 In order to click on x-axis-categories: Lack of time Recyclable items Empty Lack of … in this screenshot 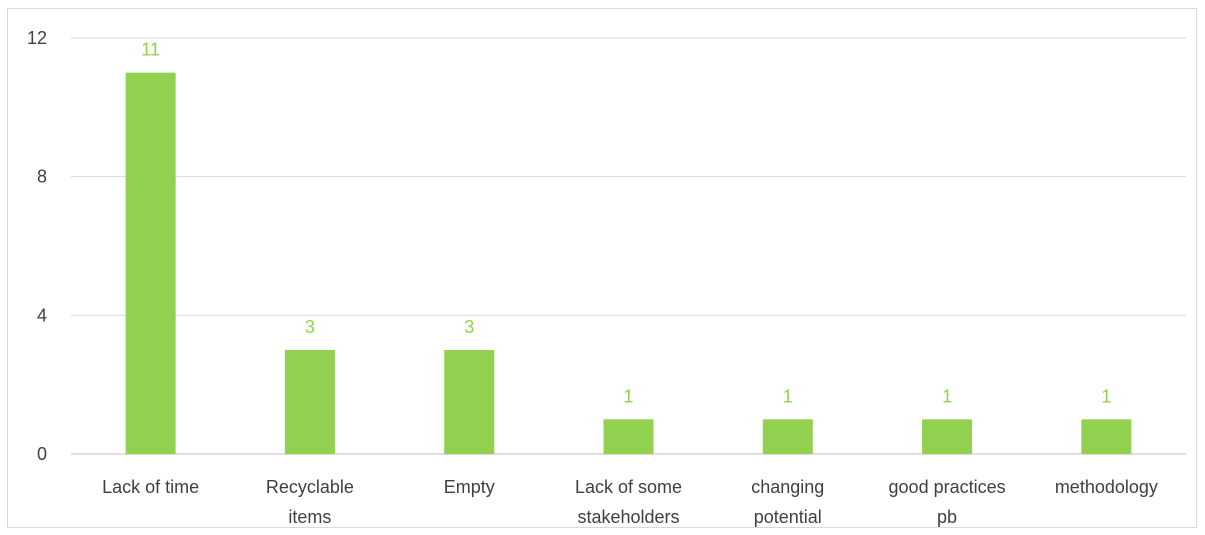, I will do `click(630, 502)`.